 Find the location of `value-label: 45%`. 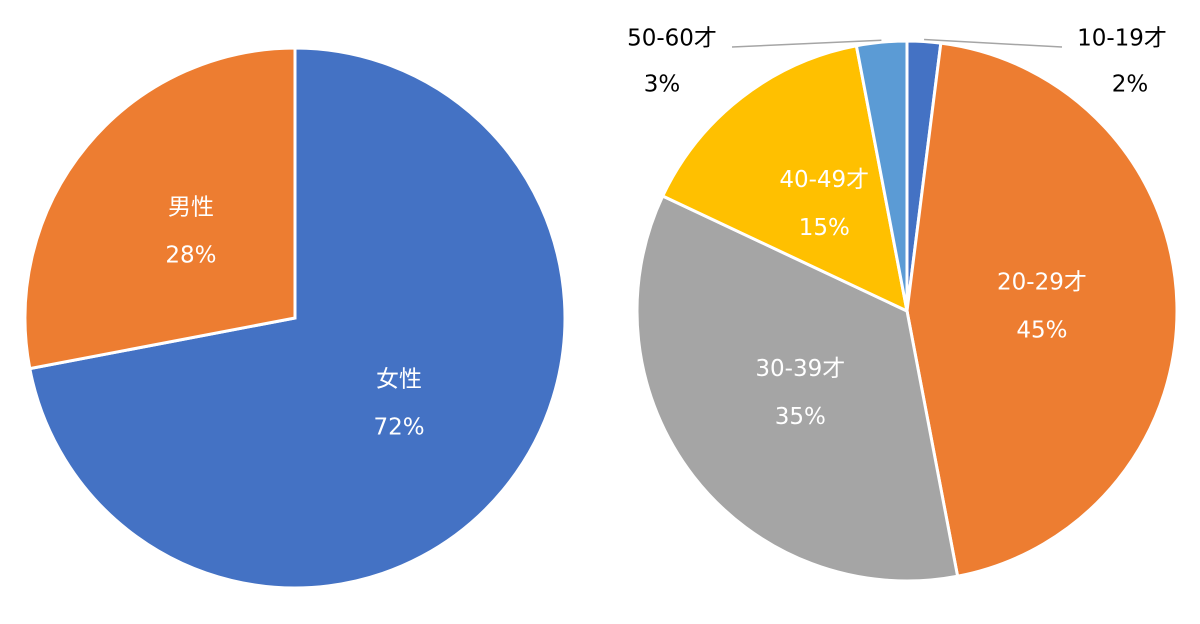

value-label: 45% is located at coordinates (1041, 330).